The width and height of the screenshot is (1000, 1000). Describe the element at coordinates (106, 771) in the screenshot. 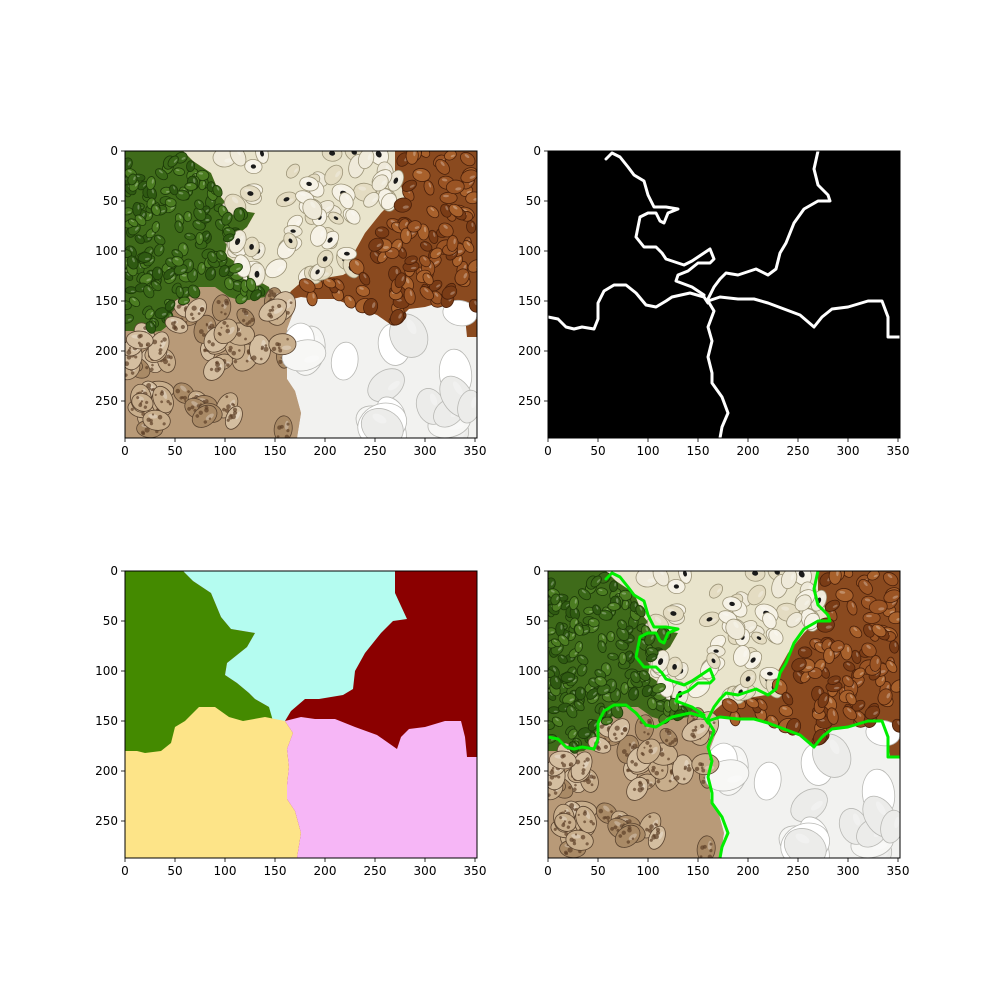

I see `y-tick-label: 200` at that location.